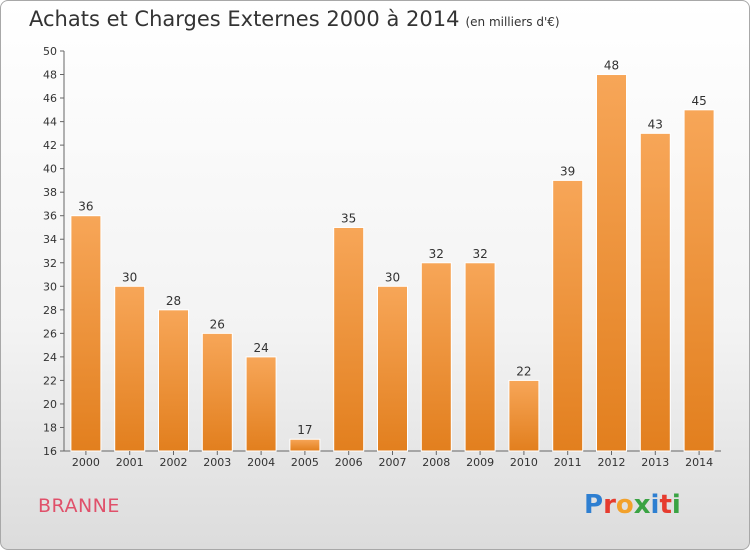 The height and width of the screenshot is (550, 750). What do you see at coordinates (130, 462) in the screenshot?
I see `x-tick-label: 2001` at bounding box center [130, 462].